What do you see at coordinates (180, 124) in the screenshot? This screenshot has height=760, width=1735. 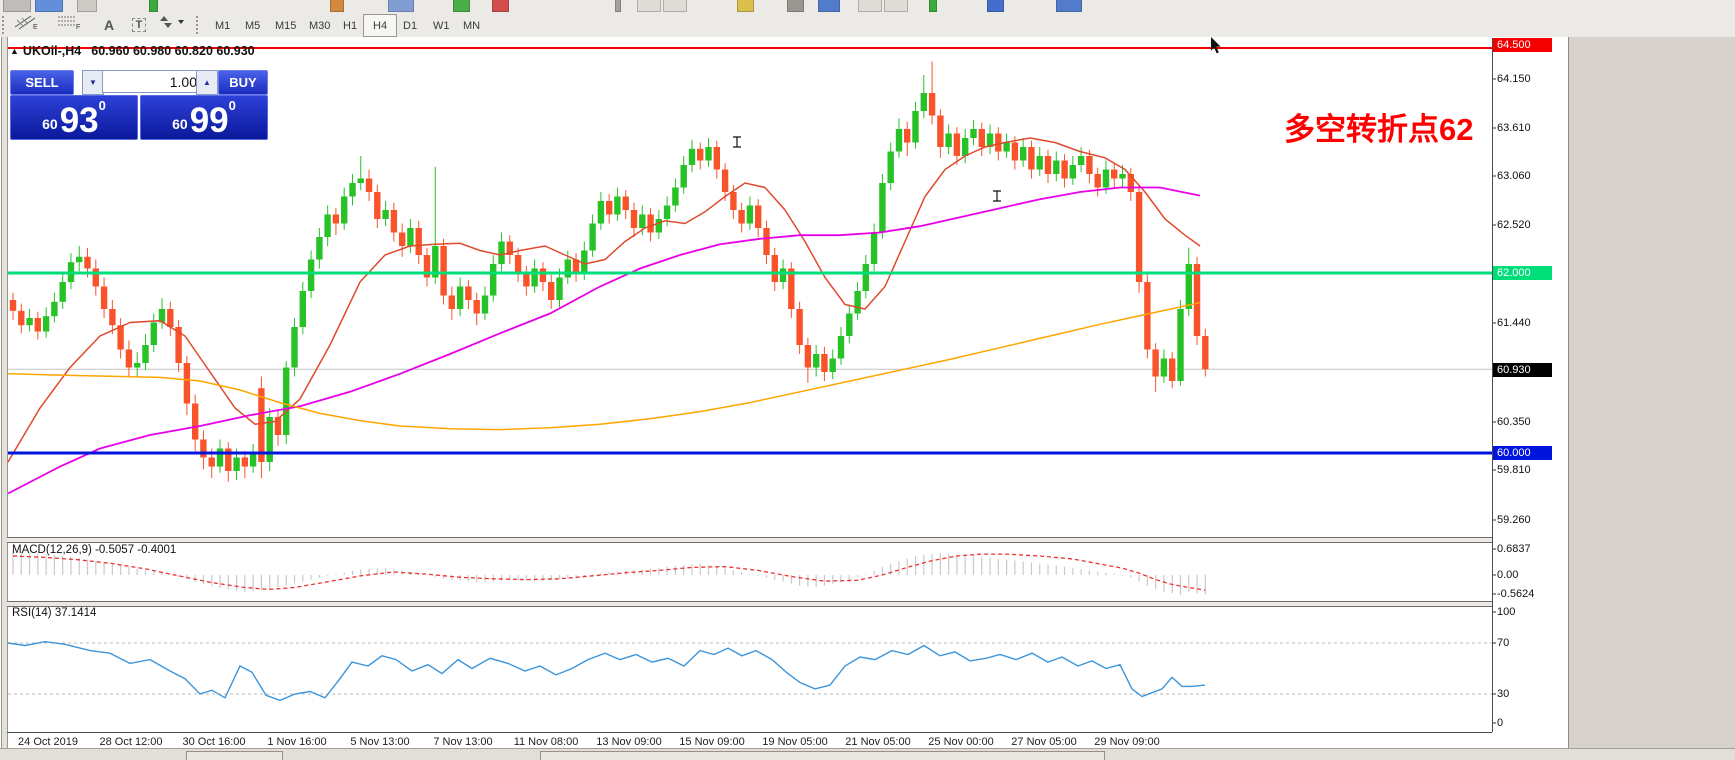 I see `buy-price-prefix: 60` at bounding box center [180, 124].